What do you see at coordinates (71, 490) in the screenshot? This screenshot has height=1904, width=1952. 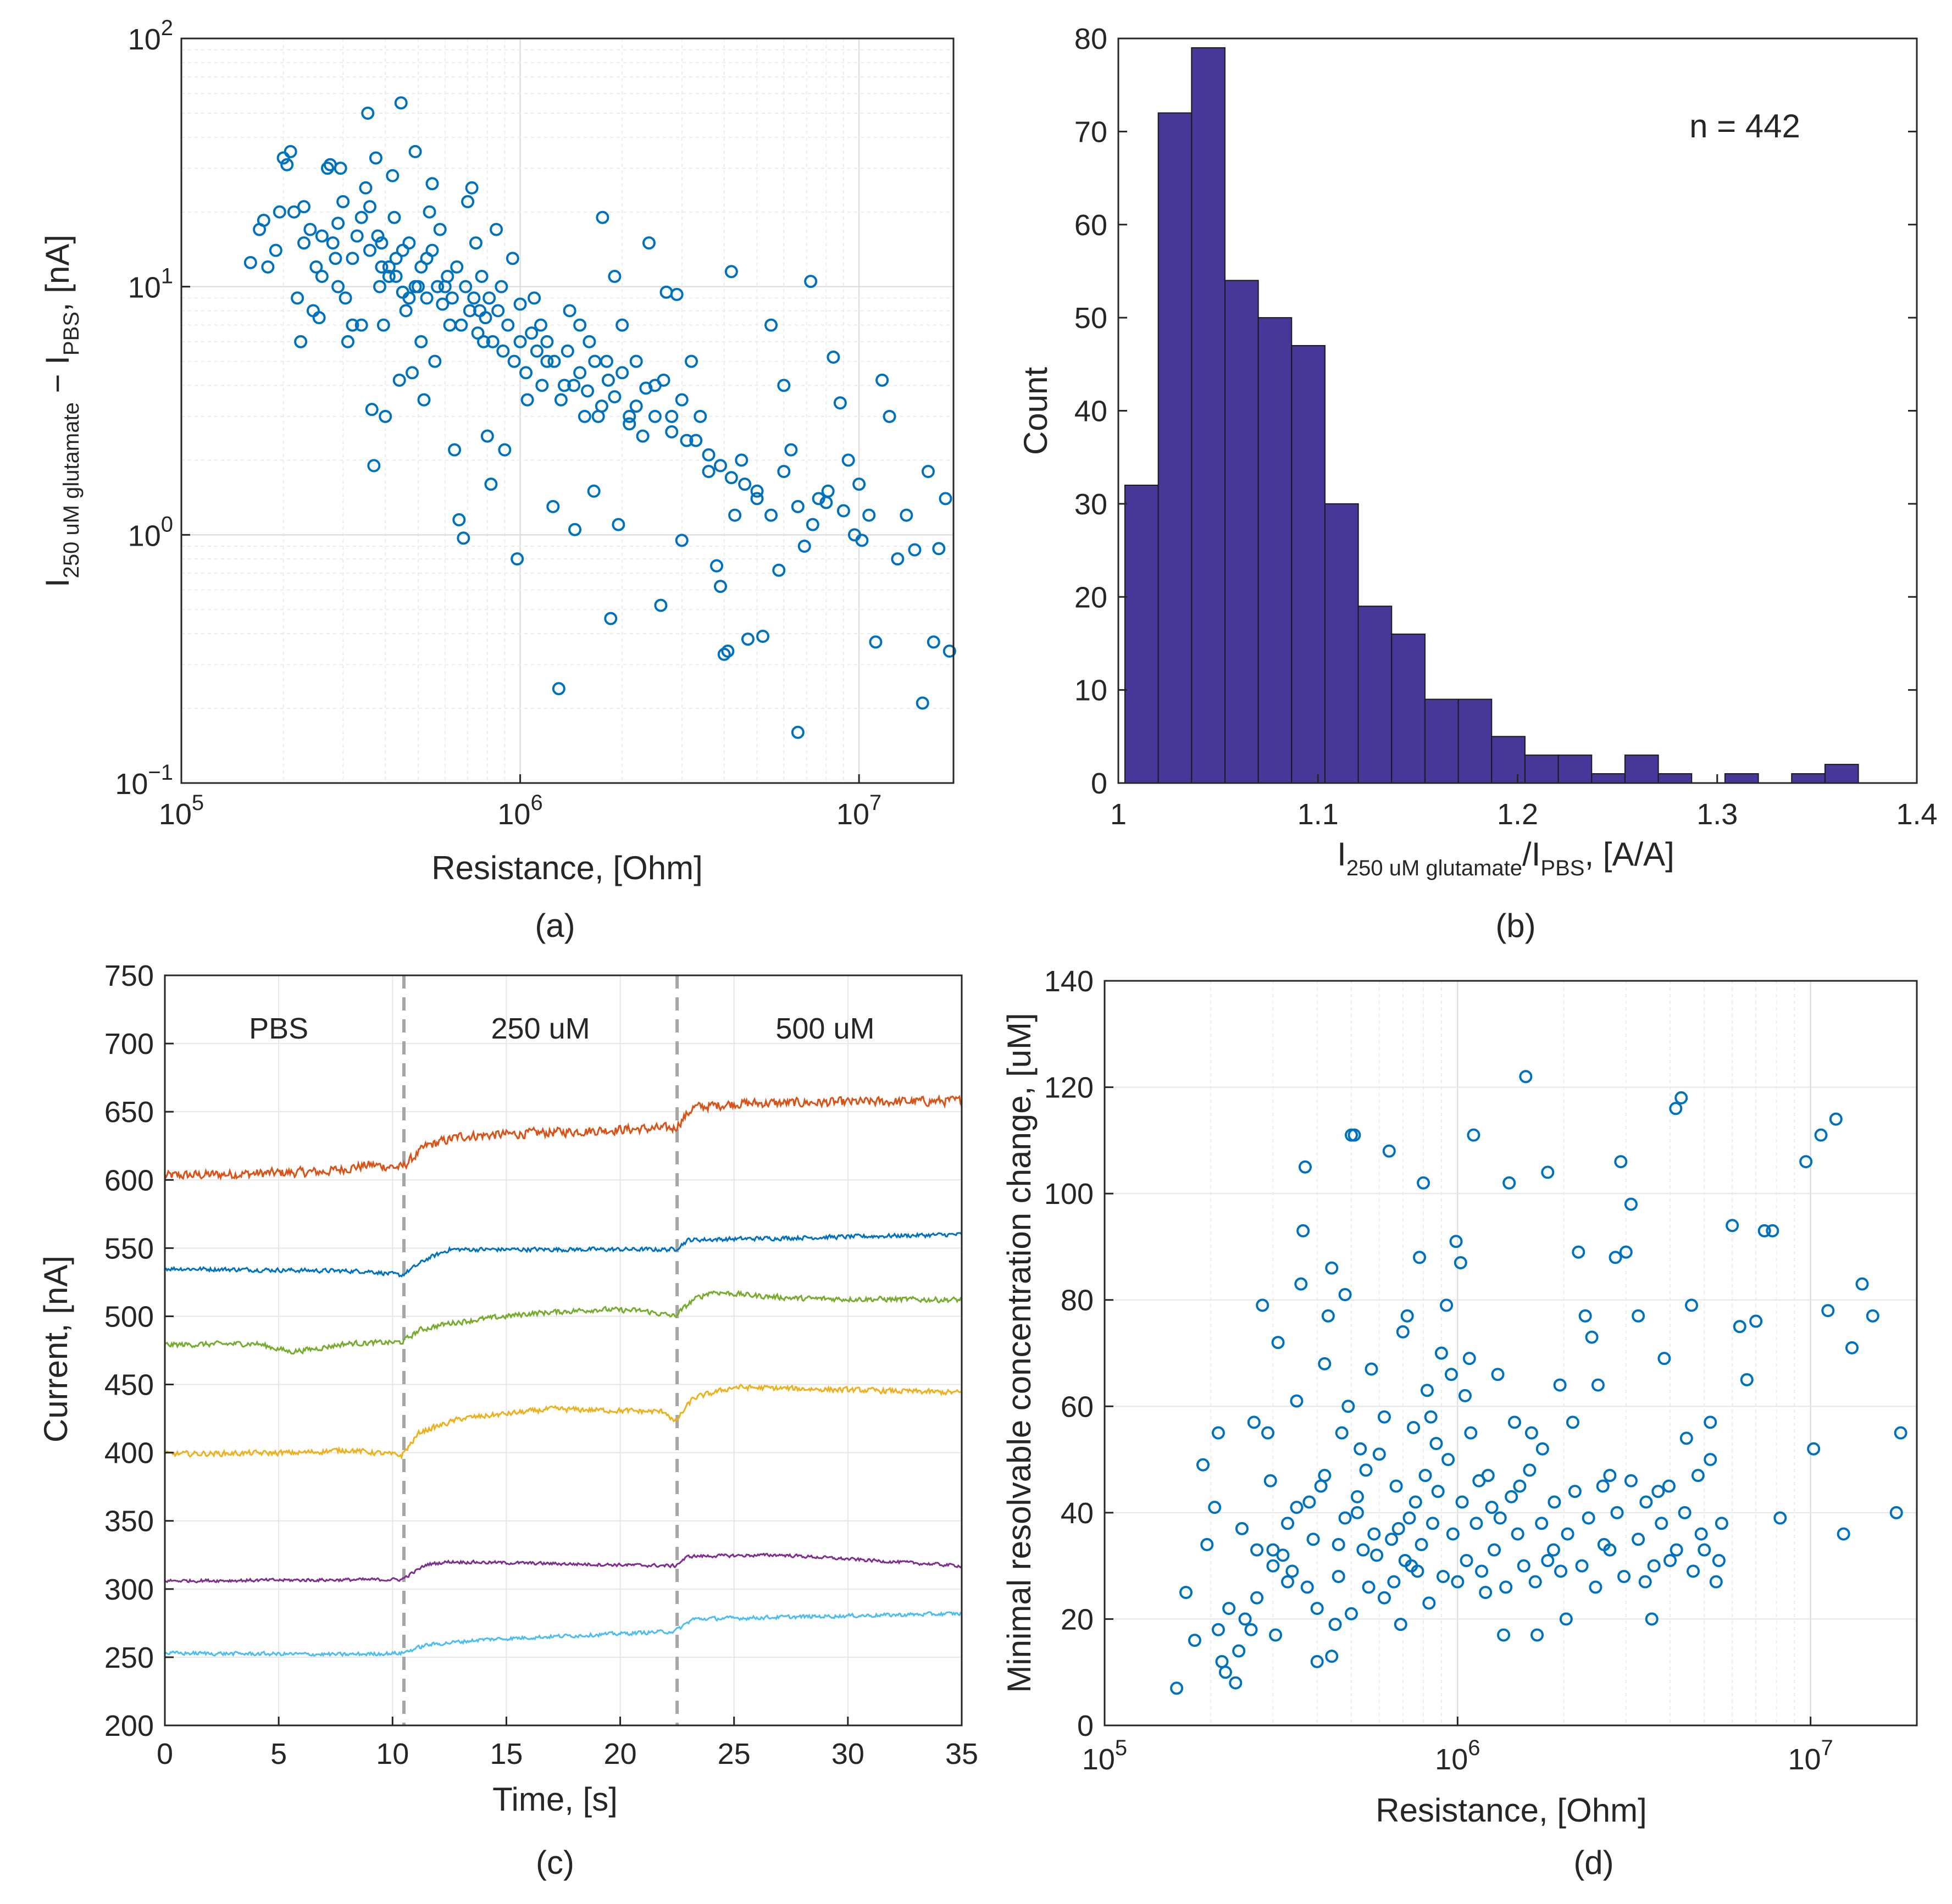 I see `y-label-a-sub-glutamate: 250 uM glutamate` at bounding box center [71, 490].